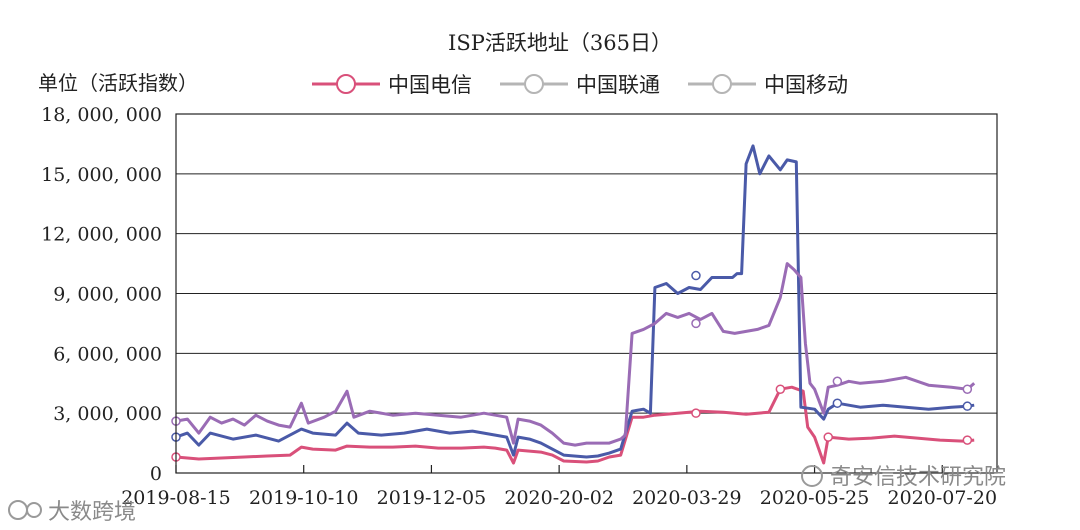  I want to click on watermark-logo-icon, so click(18, 510).